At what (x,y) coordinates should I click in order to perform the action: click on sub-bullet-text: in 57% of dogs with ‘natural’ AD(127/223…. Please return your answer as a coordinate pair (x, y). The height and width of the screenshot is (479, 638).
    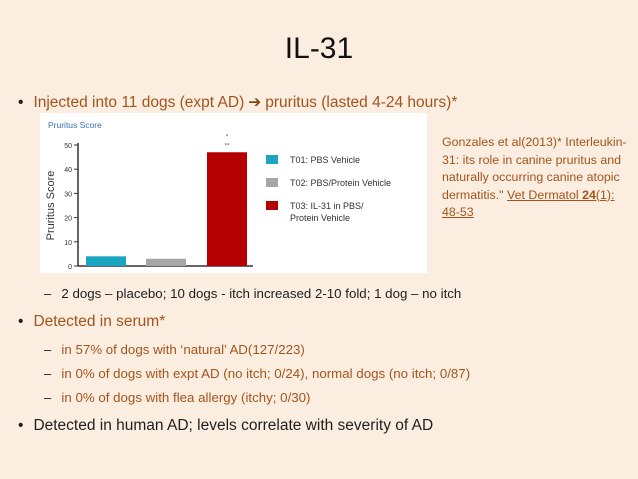
    Looking at the image, I should click on (183, 349).